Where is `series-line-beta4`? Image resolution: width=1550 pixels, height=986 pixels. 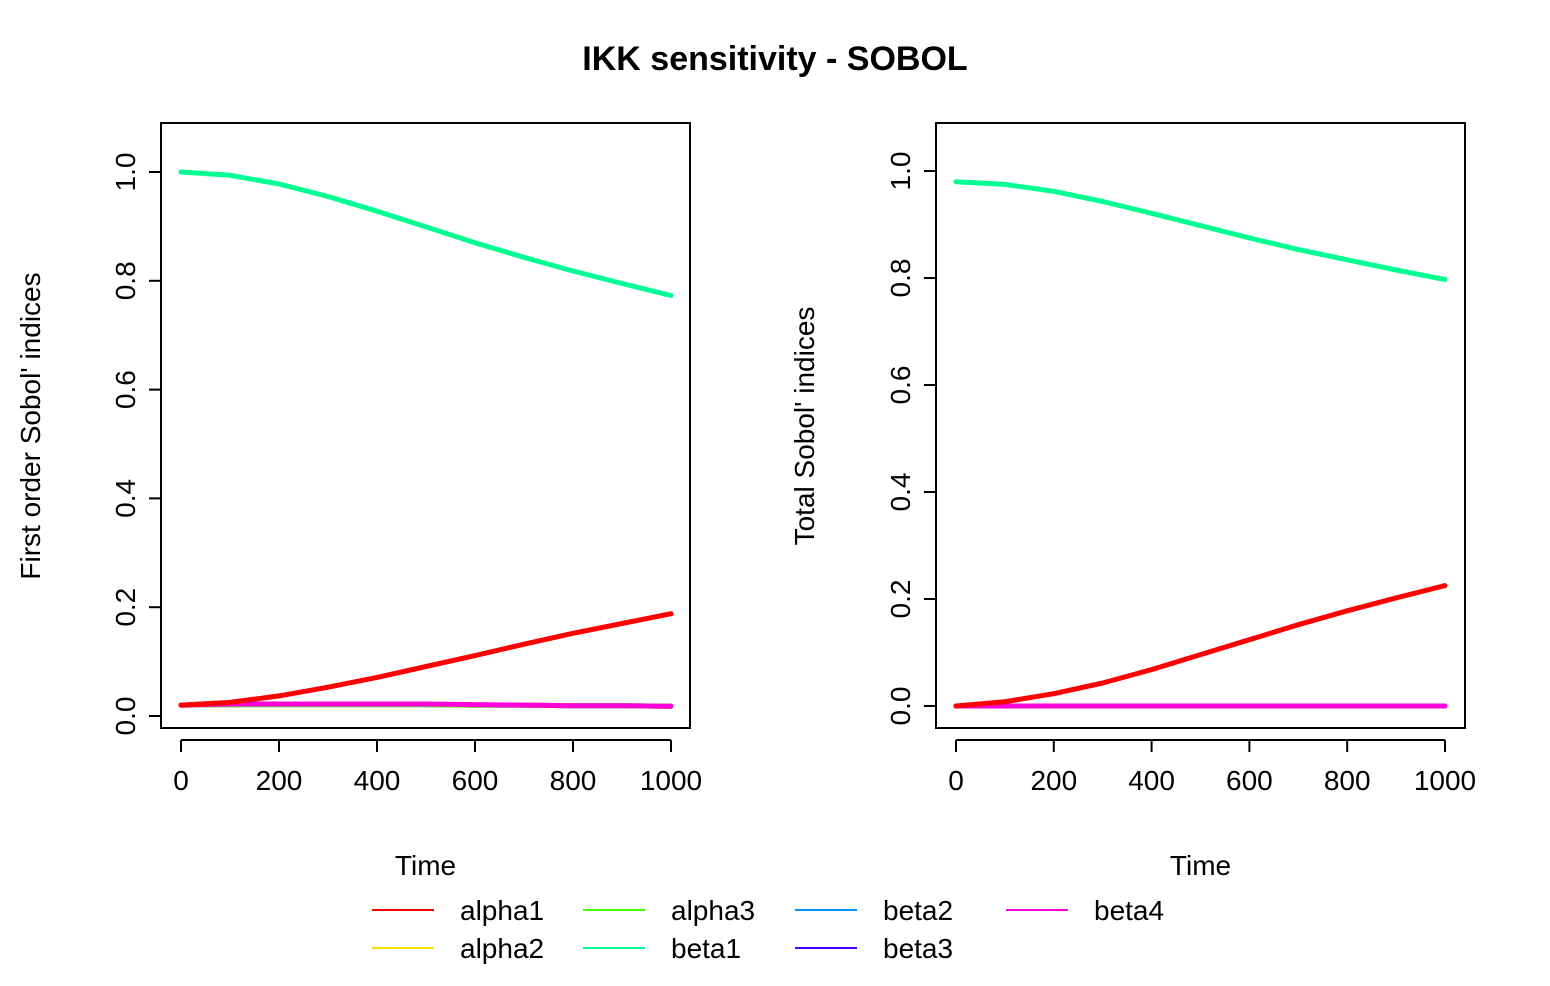
series-line-beta4 is located at coordinates (426, 705).